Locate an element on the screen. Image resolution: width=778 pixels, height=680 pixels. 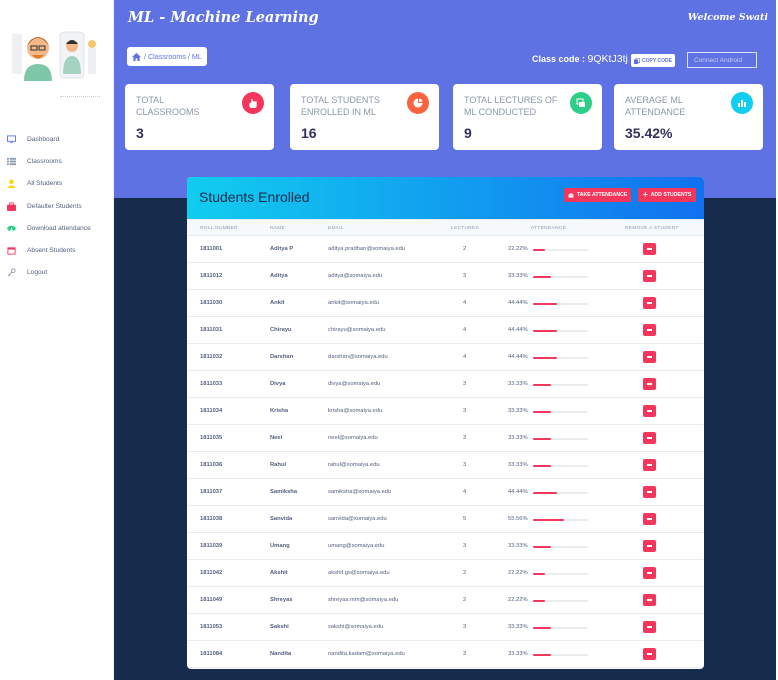
key-icon is located at coordinates (11, 272).